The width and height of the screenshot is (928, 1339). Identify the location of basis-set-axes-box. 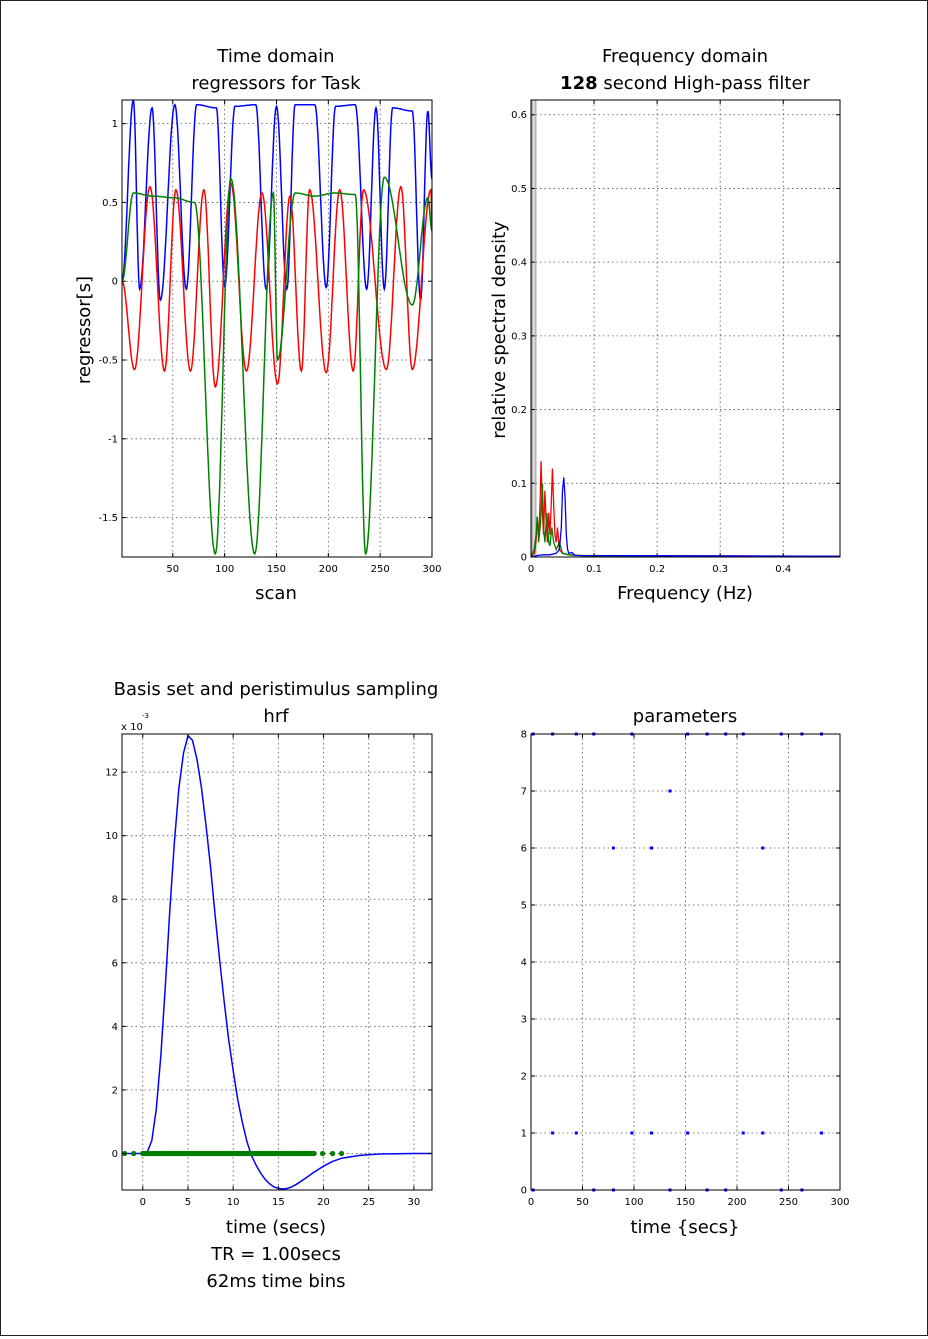
(277, 962).